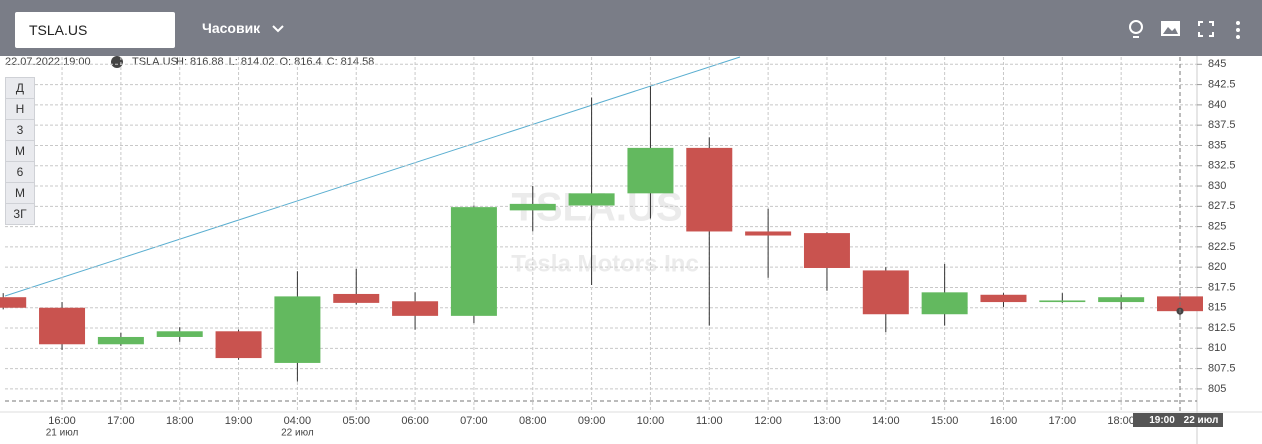 Image resolution: width=1262 pixels, height=444 pixels. What do you see at coordinates (298, 421) in the screenshot?
I see `x-tick-label: 04:00` at bounding box center [298, 421].